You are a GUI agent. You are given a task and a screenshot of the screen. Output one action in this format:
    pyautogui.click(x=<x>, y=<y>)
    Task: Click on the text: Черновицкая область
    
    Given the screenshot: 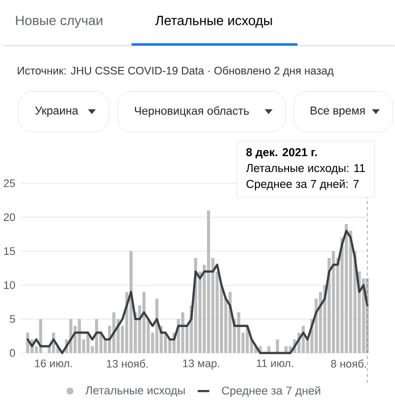 What is the action you would take?
    pyautogui.click(x=192, y=112)
    